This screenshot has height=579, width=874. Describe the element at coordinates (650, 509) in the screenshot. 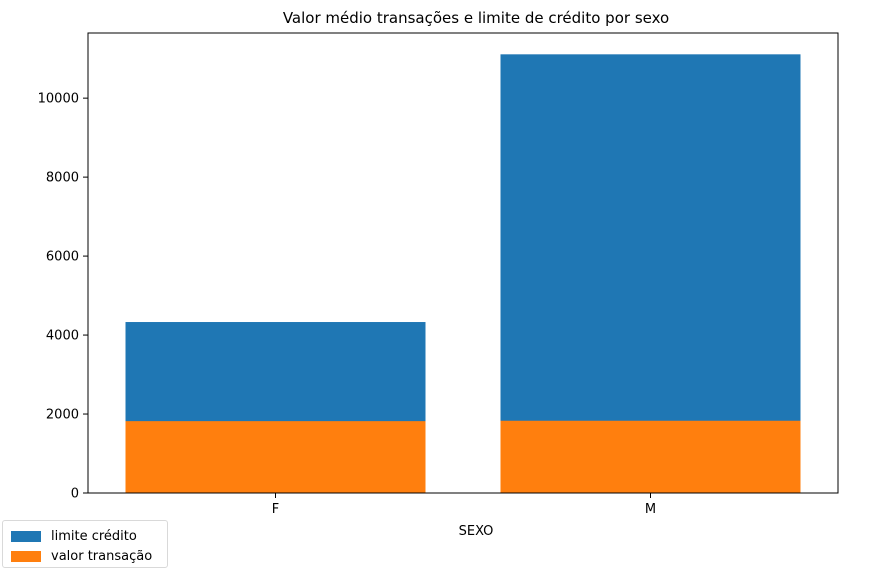

I see `x-tick-label-M: M` at that location.